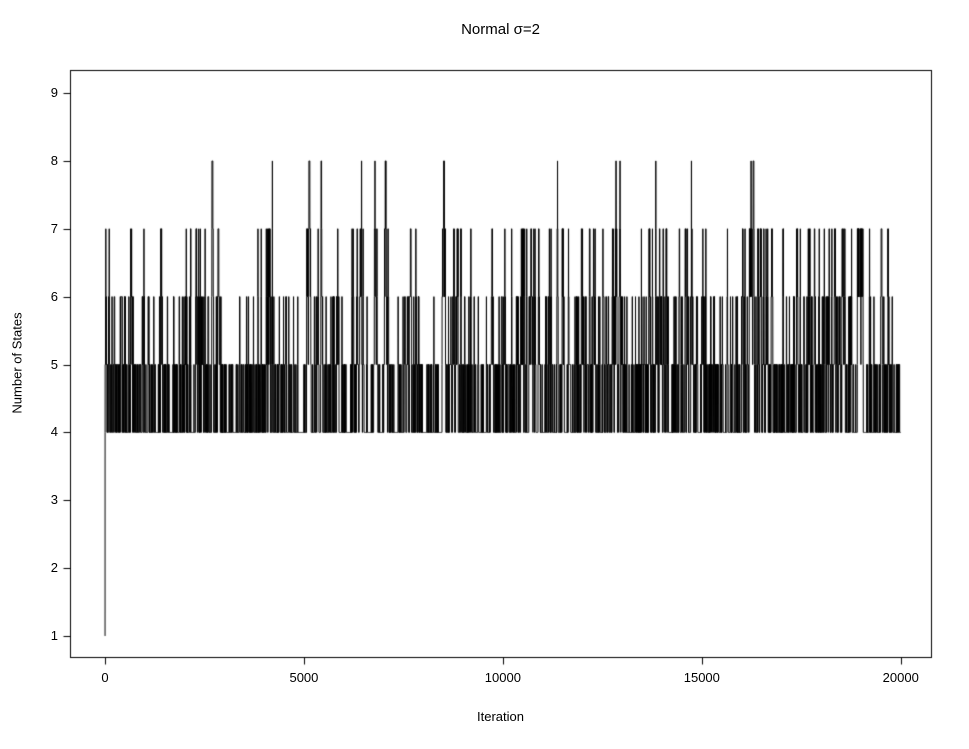  What do you see at coordinates (900, 677) in the screenshot?
I see `x-tick-label: 20000` at bounding box center [900, 677].